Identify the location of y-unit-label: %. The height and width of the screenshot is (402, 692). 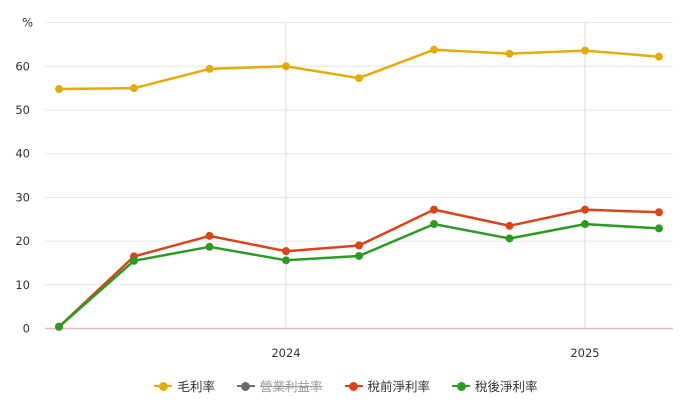
(27, 23).